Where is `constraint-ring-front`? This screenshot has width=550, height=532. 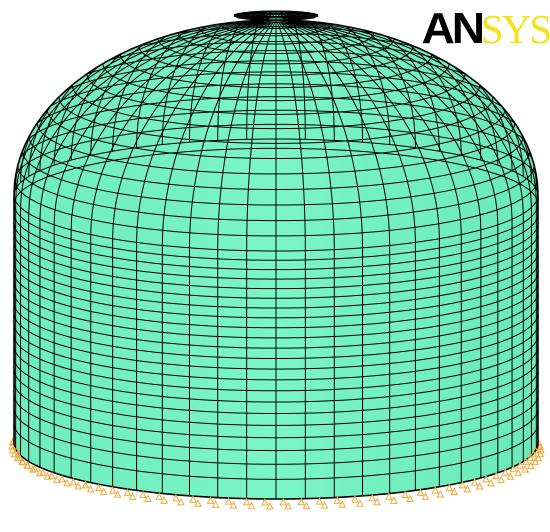
constraint-ring-front is located at coordinates (276, 475).